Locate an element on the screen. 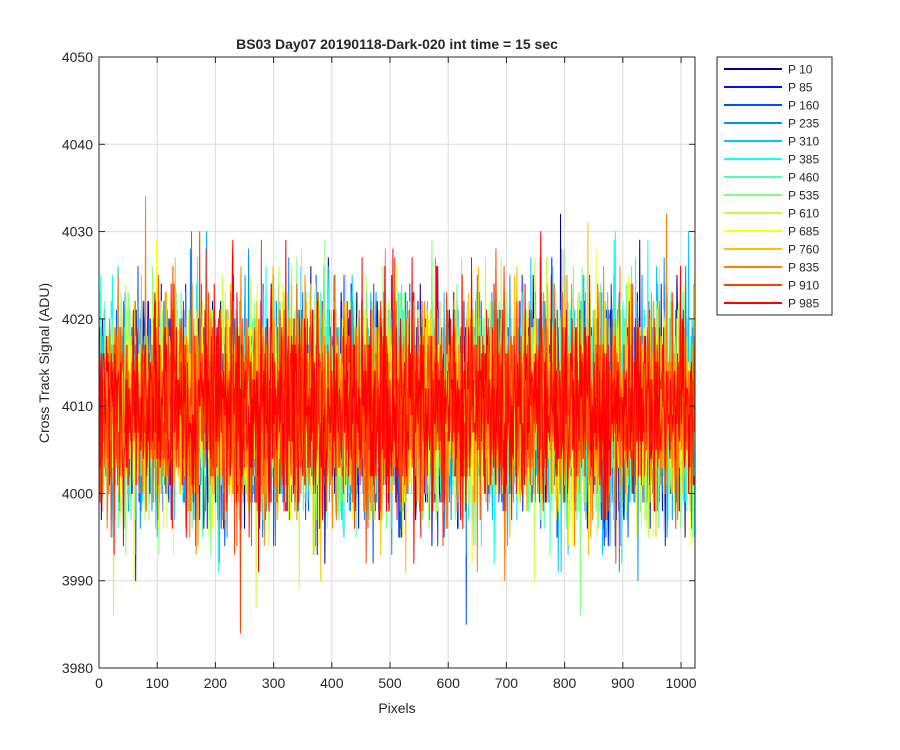  y-axis-label: Cross Track Signal (ADU) is located at coordinates (44, 363).